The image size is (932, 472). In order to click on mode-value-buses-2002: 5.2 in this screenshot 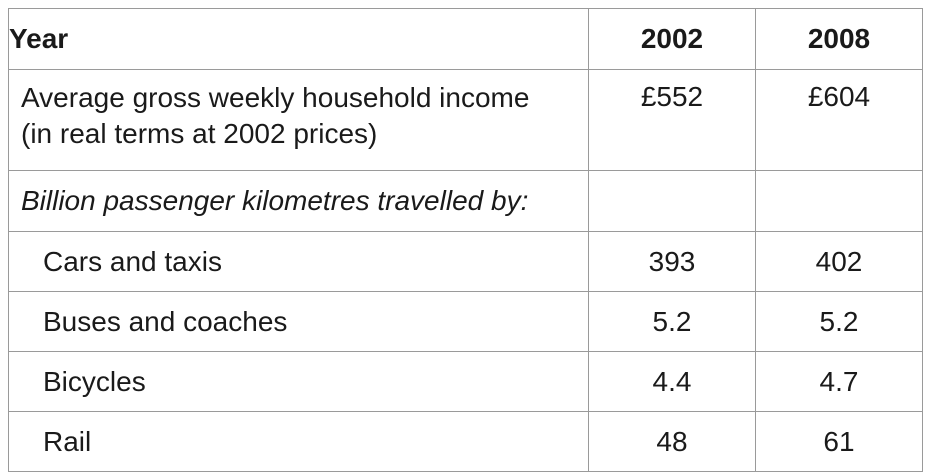, I will do `click(672, 321)`.